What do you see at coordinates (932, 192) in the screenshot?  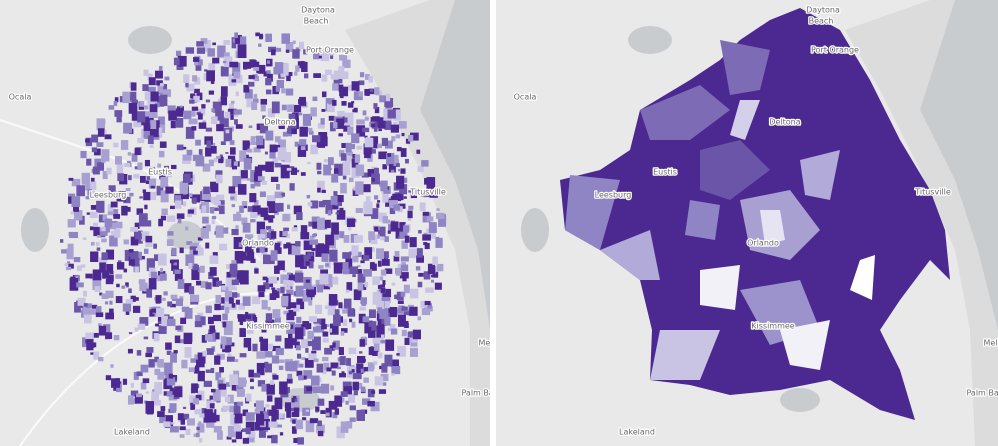 I see `place-label: Titusville` at bounding box center [932, 192].